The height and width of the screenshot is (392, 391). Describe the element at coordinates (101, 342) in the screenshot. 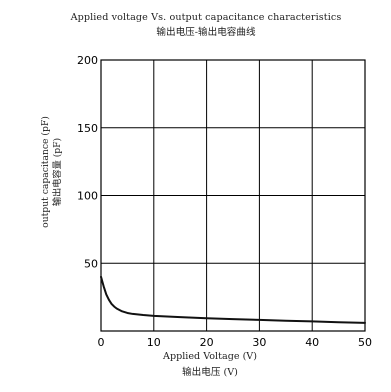

I see `x-tick-label: 0` at that location.